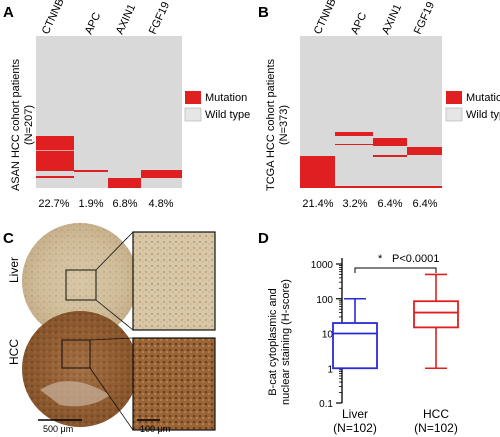  Describe the element at coordinates (355, 428) in the screenshot. I see `category-sublabel-liver: (N=102)` at that location.